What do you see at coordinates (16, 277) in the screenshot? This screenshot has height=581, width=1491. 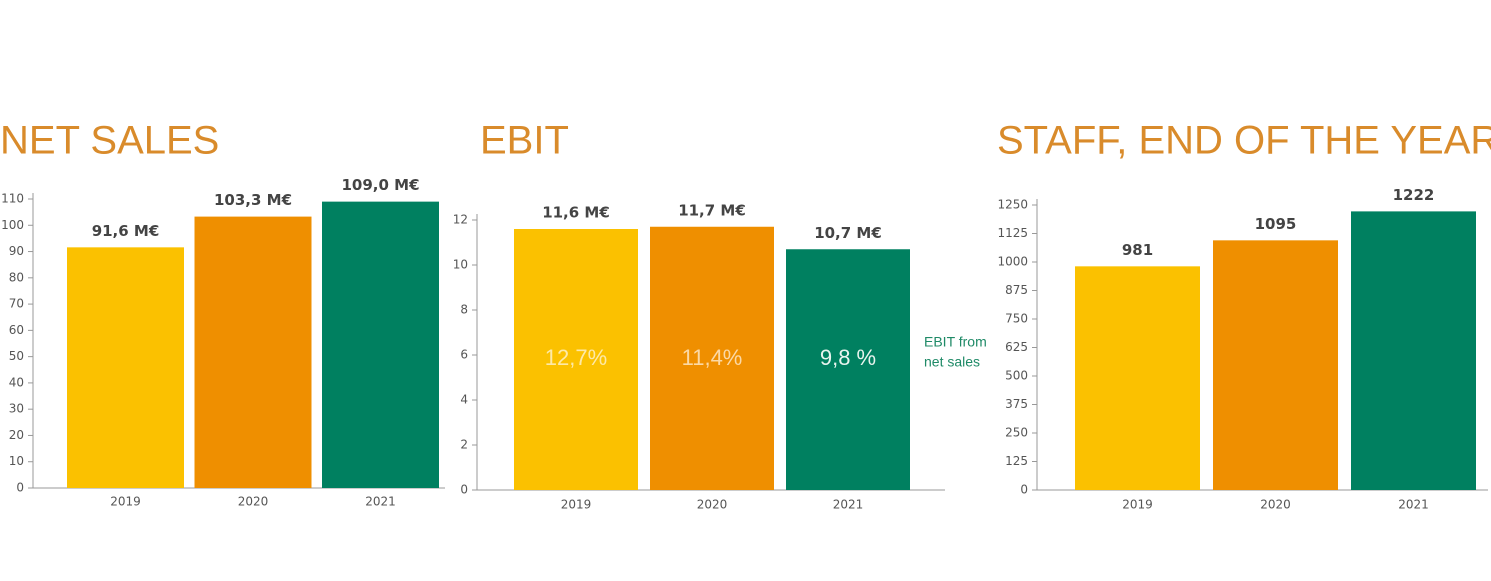 I see `y-tick-label: 80` at bounding box center [16, 277].